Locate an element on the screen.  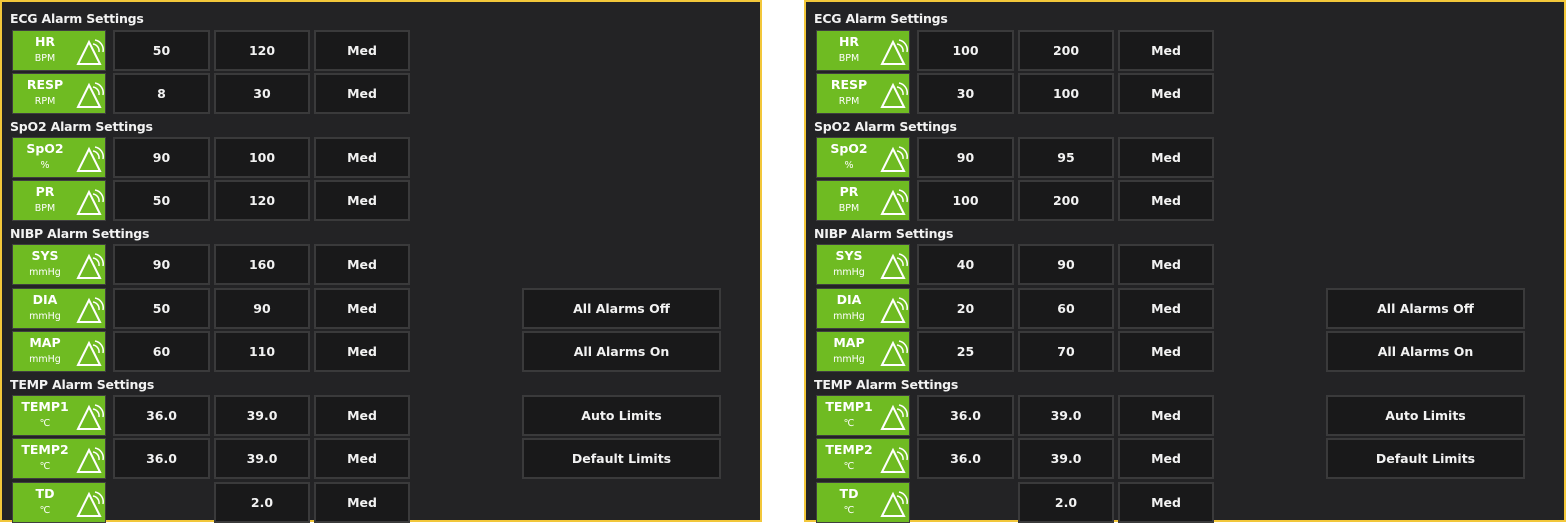
low-limit-field: 60 is located at coordinates (161, 351).